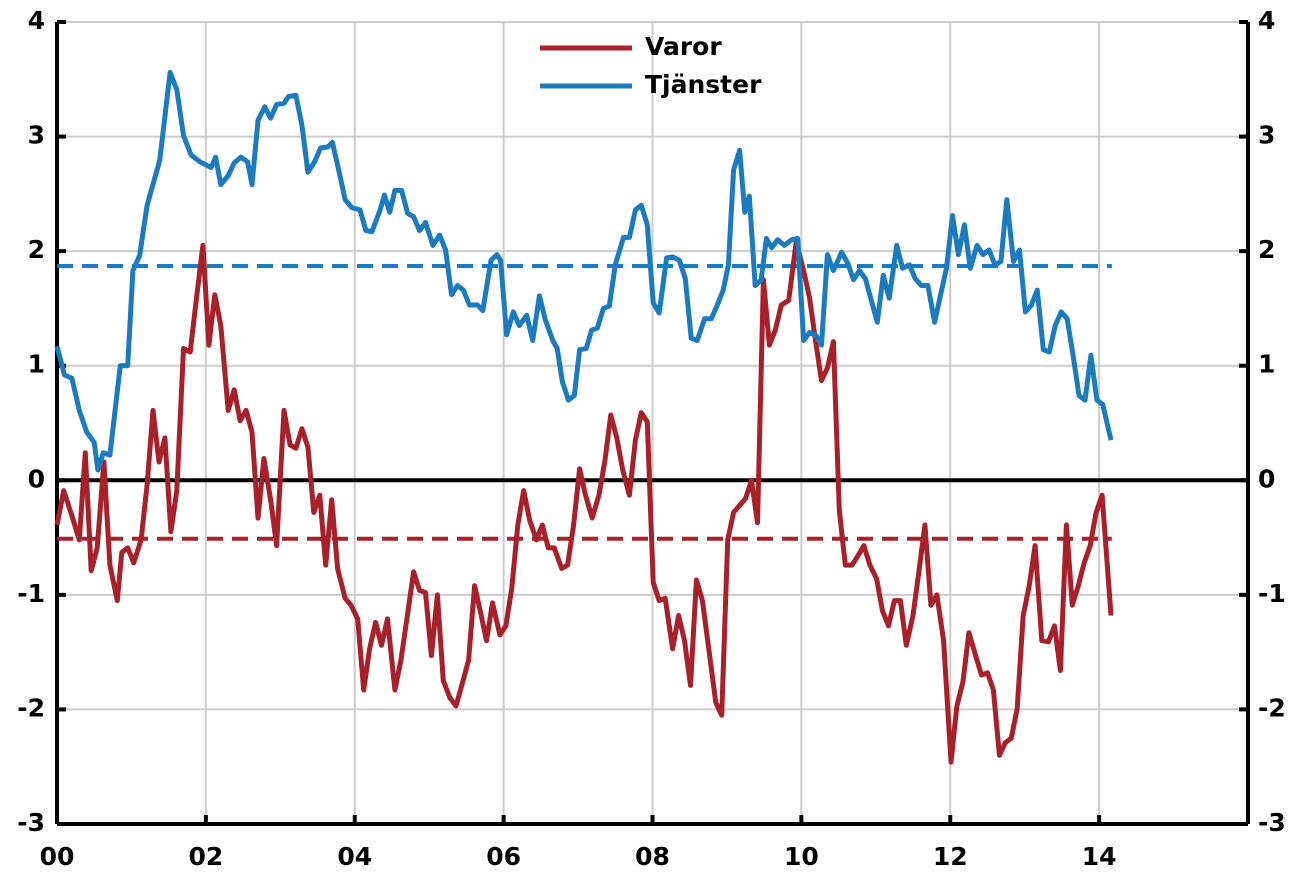  I want to click on y2-tick-label: 3, so click(1266, 135).